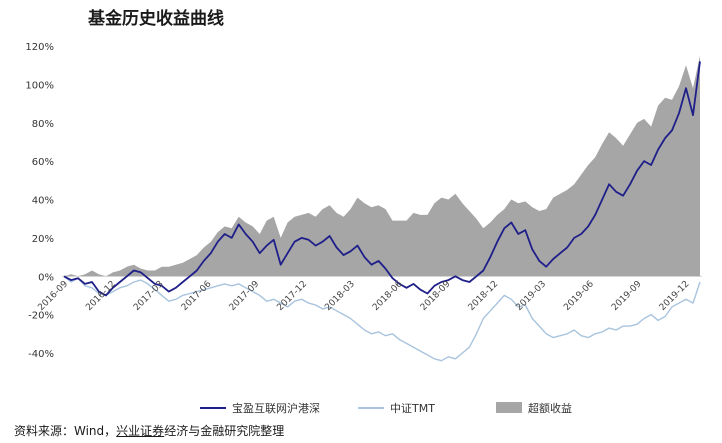 This screenshot has width=722, height=443. What do you see at coordinates (46, 277) in the screenshot?
I see `y-tick-label: 0%` at bounding box center [46, 277].